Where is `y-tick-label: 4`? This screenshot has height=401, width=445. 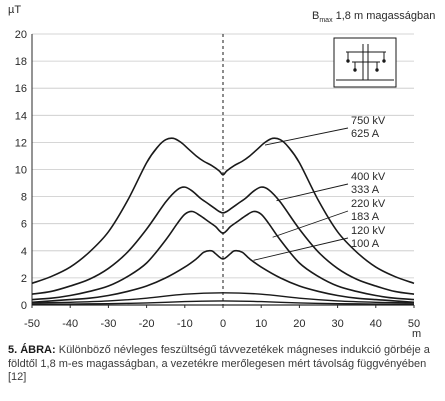 y-tick-label: 4 is located at coordinates (24, 252).